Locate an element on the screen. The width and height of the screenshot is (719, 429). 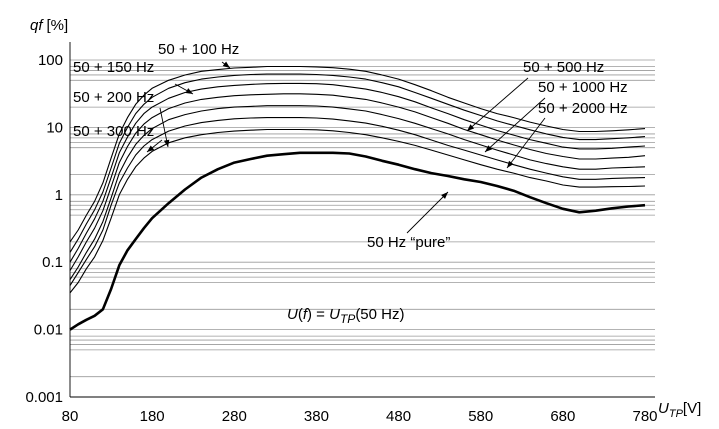
x-tick-label: 780 is located at coordinates (644, 416).